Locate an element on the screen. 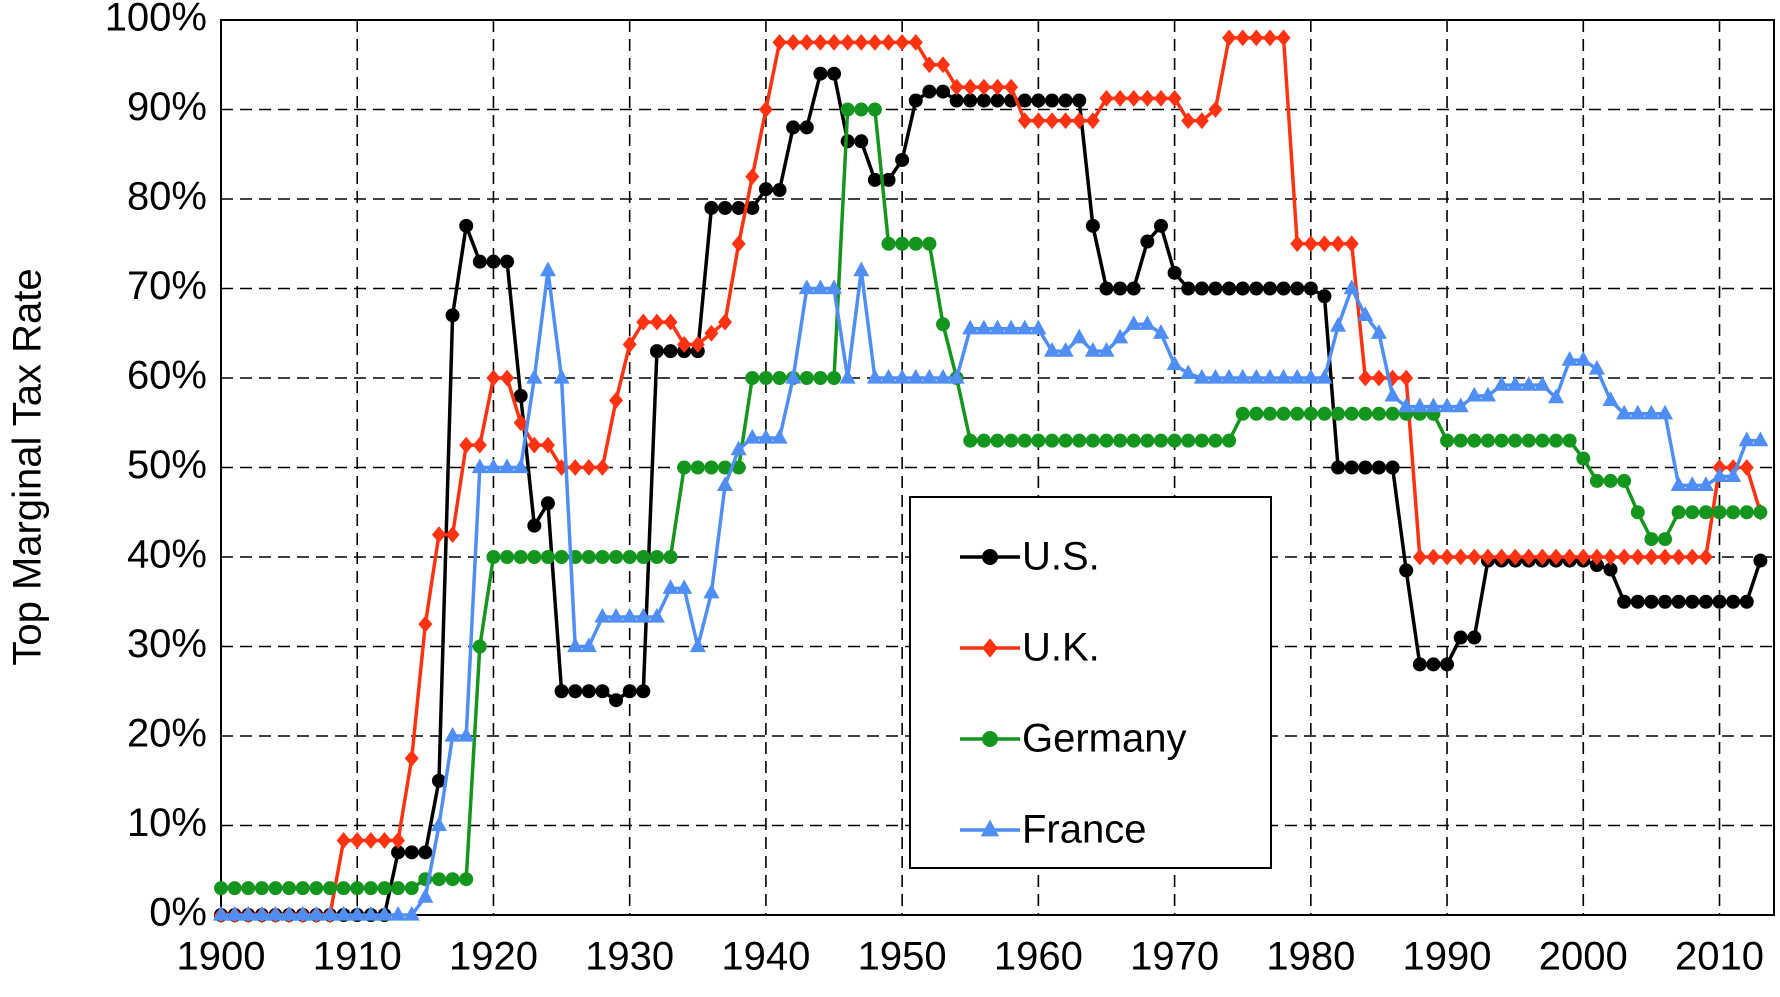 The height and width of the screenshot is (997, 1780). x-tick-label: 1970 is located at coordinates (1174, 957).